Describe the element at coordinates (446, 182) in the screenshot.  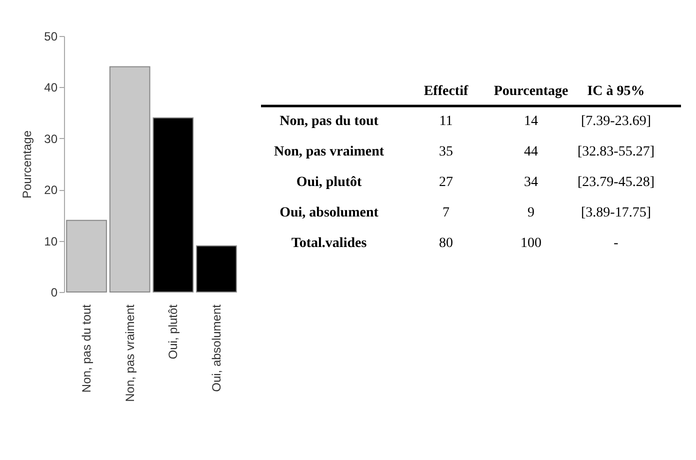
I see `data-label: 27` at that location.